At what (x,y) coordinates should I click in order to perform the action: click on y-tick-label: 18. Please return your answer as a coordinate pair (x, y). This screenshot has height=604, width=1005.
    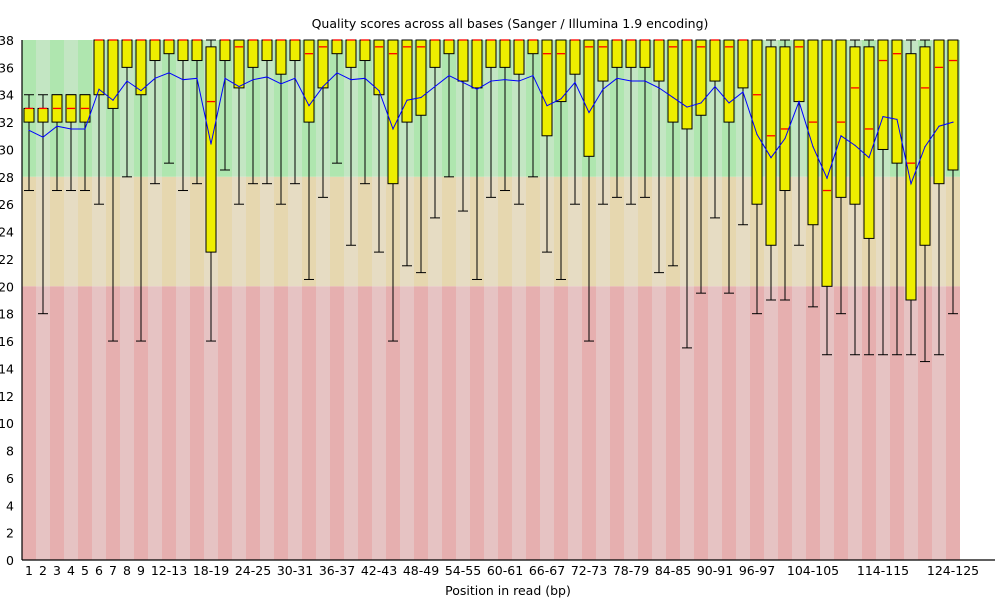
    Looking at the image, I should click on (7, 314).